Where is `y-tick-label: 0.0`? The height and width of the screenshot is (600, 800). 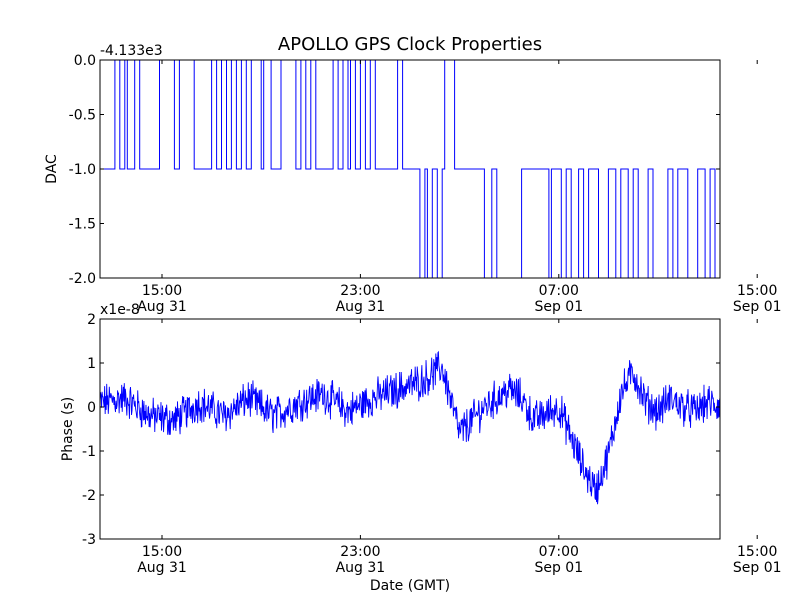 y-tick-label: 0.0 is located at coordinates (85, 61).